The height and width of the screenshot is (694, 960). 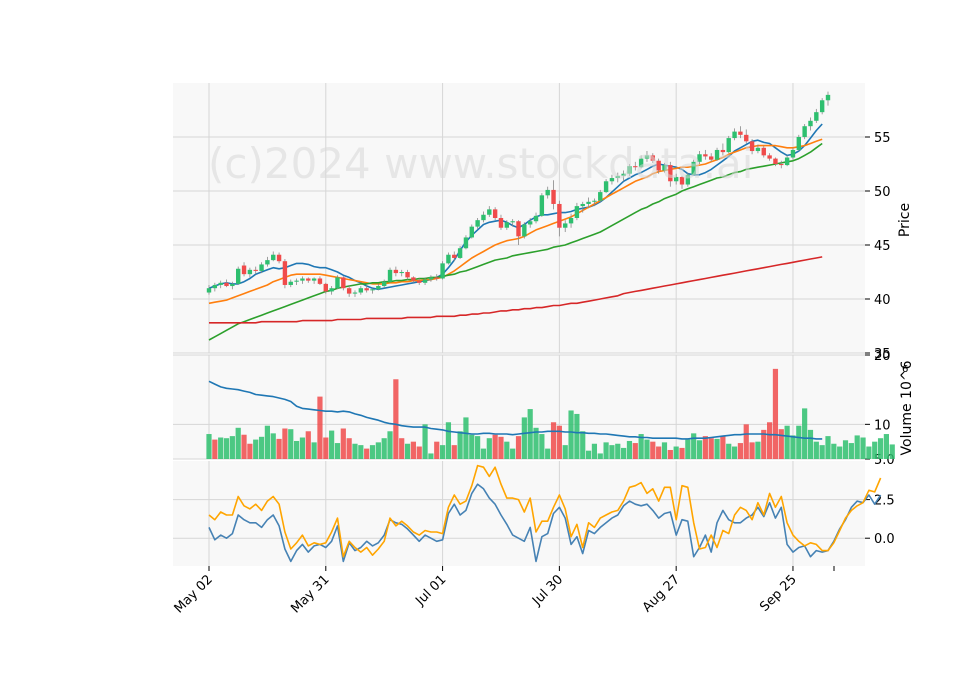 I want to click on oscillator-tick-label: 0.0, so click(x=884, y=539).